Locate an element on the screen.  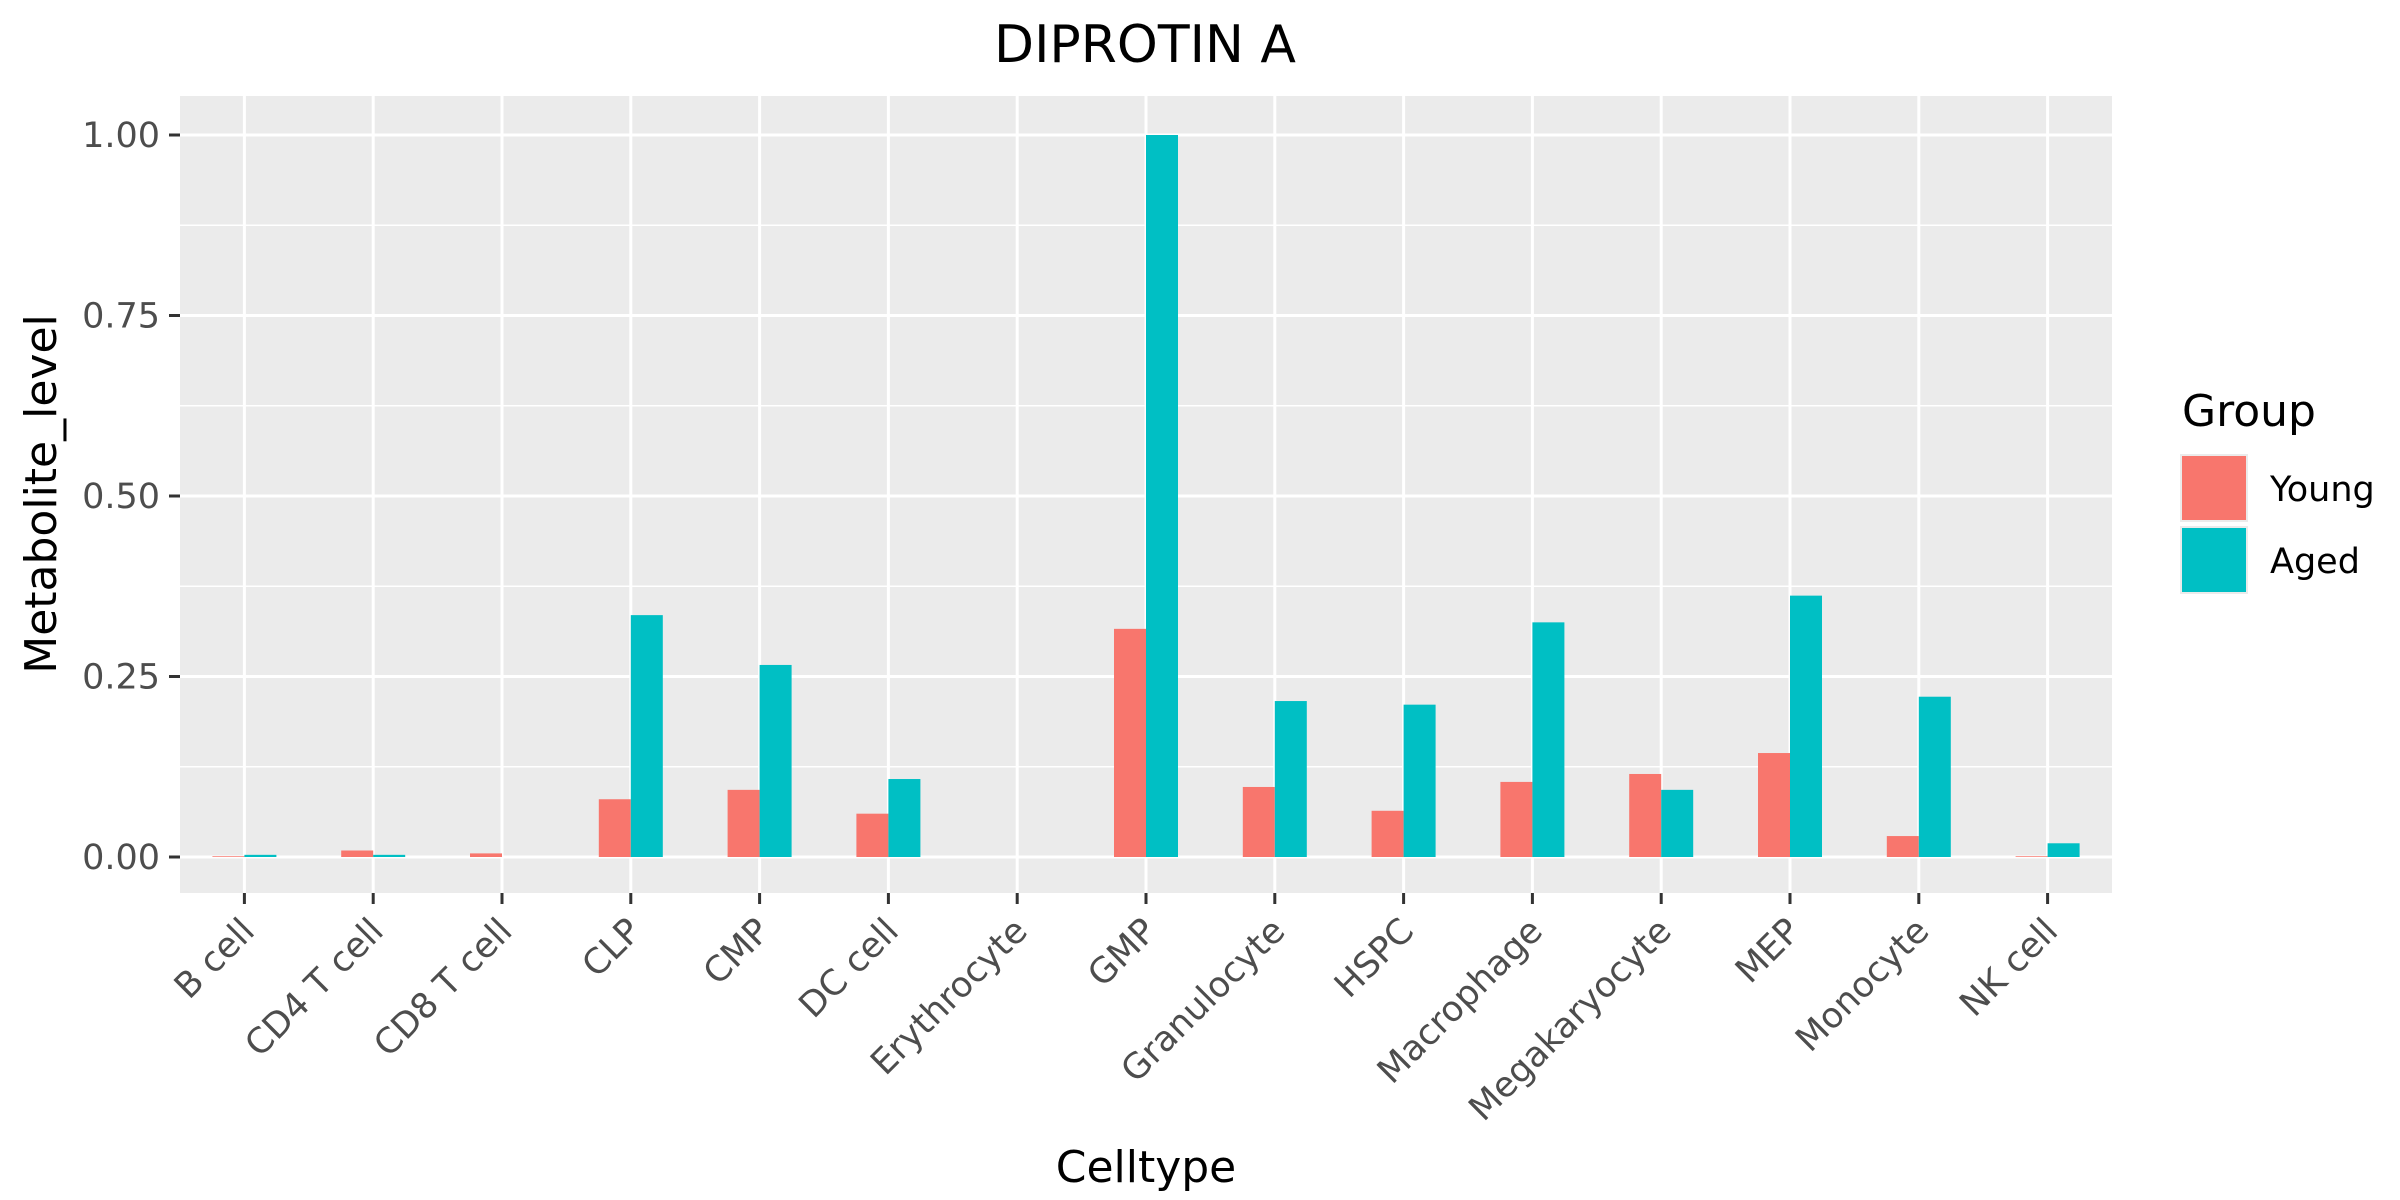
legend-key-young is located at coordinates (2214, 488).